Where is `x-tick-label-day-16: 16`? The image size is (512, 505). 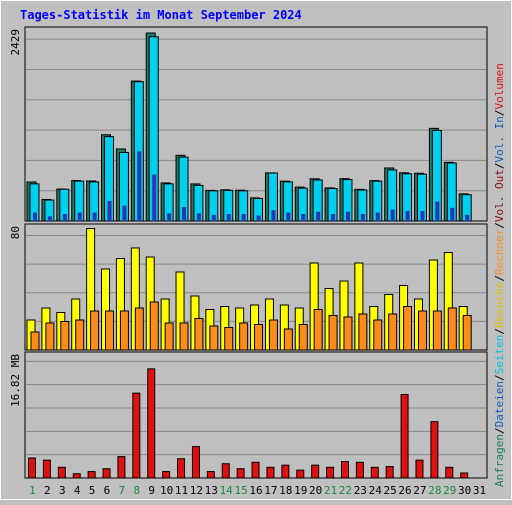 x-tick-label-day-16: 16 is located at coordinates (255, 490).